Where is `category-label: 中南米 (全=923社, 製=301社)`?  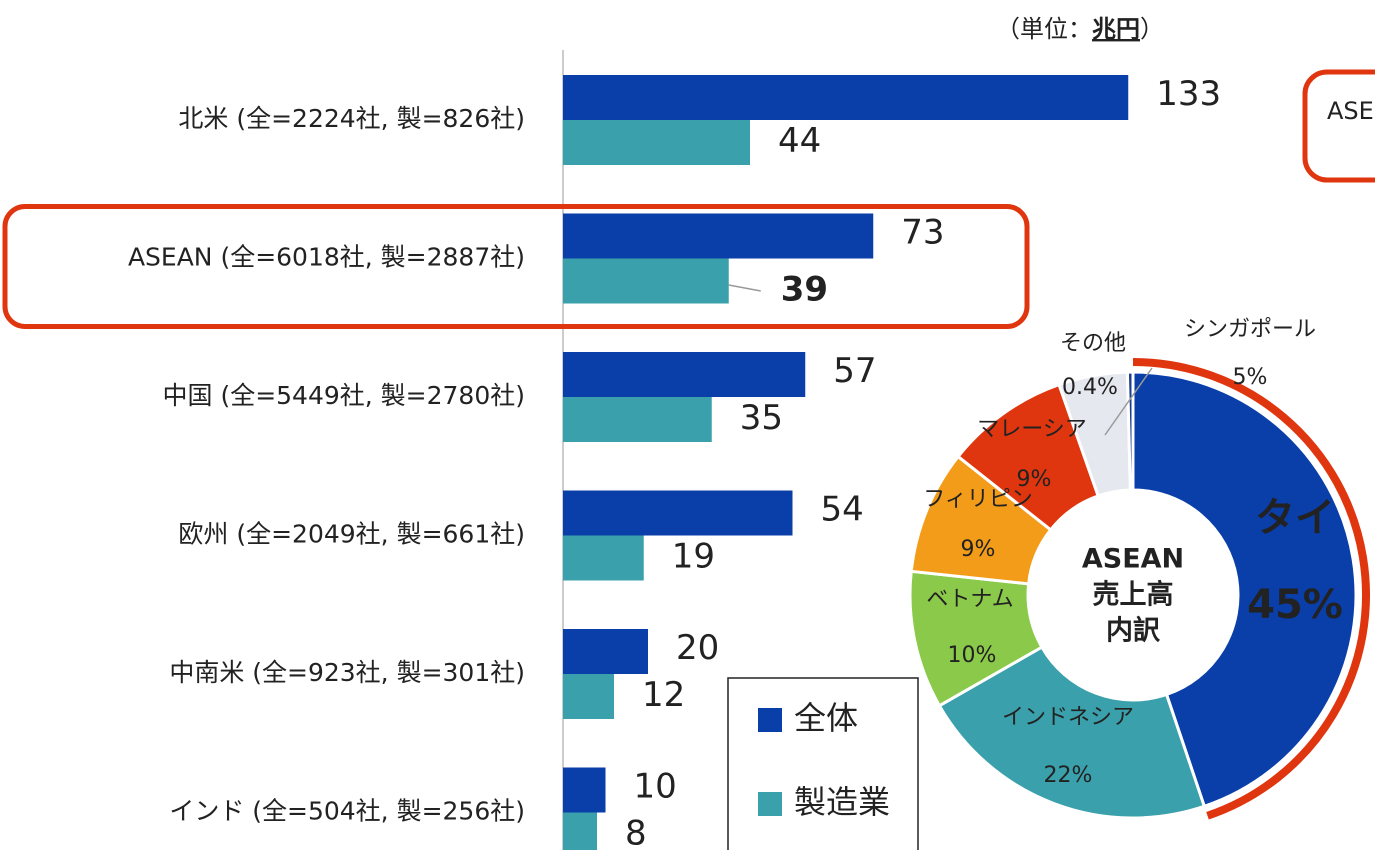 category-label: 中南米 (全=923社, 製=301社) is located at coordinates (347, 672).